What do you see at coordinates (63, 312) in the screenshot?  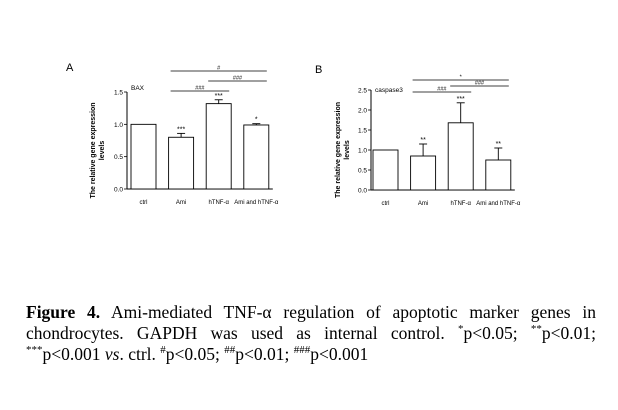 I see `figure-label: Figure 4.` at bounding box center [63, 312].